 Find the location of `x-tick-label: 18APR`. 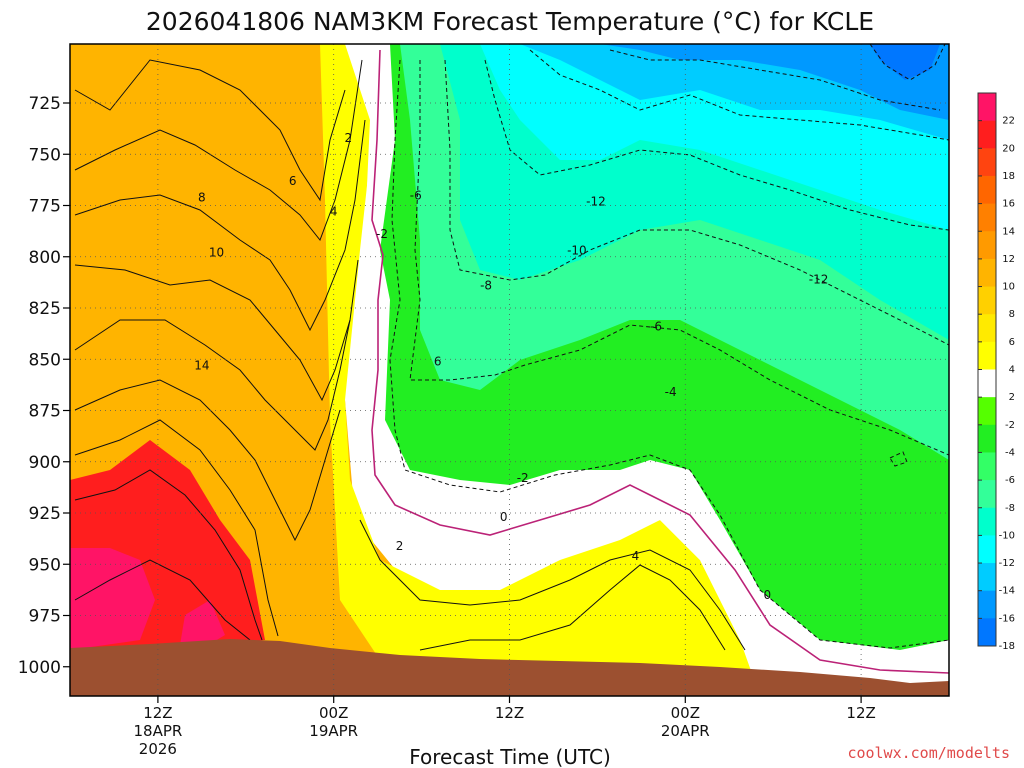

x-tick-label: 18APR is located at coordinates (157, 731).